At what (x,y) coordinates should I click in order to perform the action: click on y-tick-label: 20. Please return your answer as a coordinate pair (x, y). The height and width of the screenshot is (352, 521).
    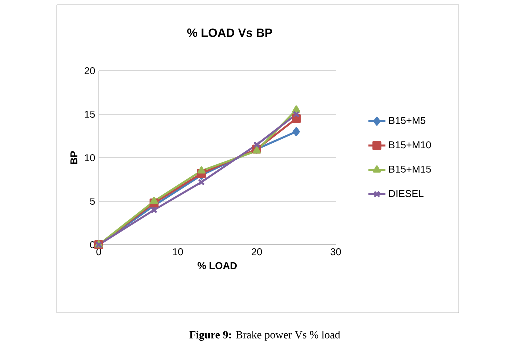
    Looking at the image, I should click on (90, 71).